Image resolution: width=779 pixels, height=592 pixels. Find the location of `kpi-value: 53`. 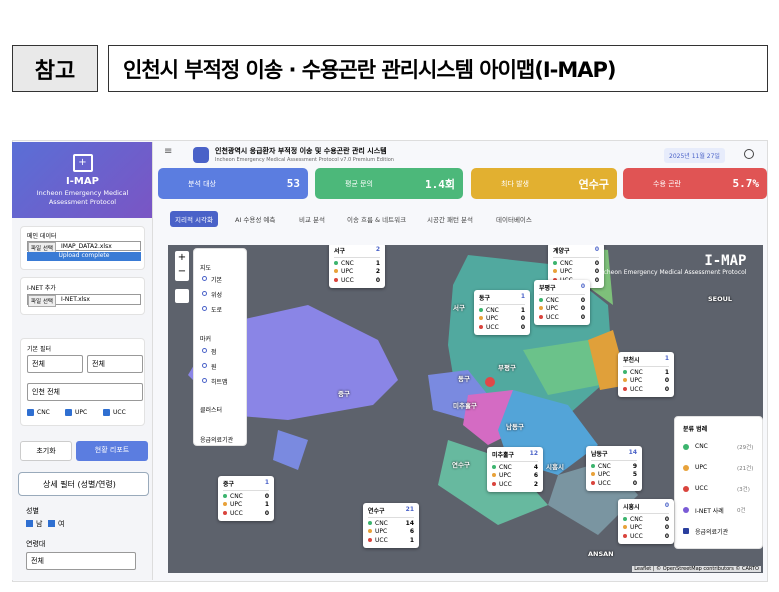

kpi-value: 53 is located at coordinates (293, 183).